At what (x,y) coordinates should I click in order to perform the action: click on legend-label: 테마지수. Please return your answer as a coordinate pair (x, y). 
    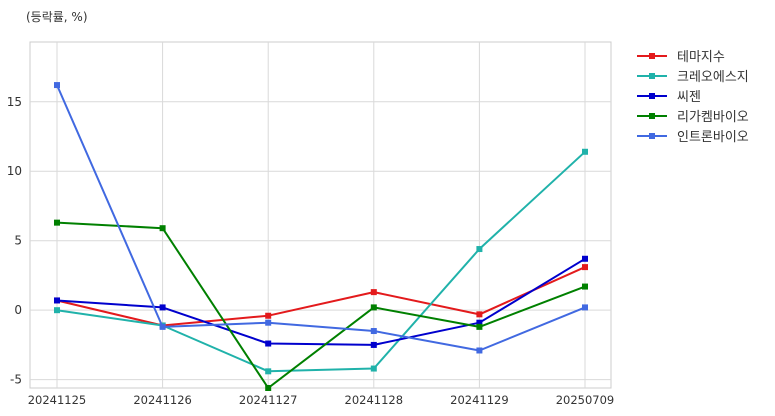
    Looking at the image, I should click on (701, 57).